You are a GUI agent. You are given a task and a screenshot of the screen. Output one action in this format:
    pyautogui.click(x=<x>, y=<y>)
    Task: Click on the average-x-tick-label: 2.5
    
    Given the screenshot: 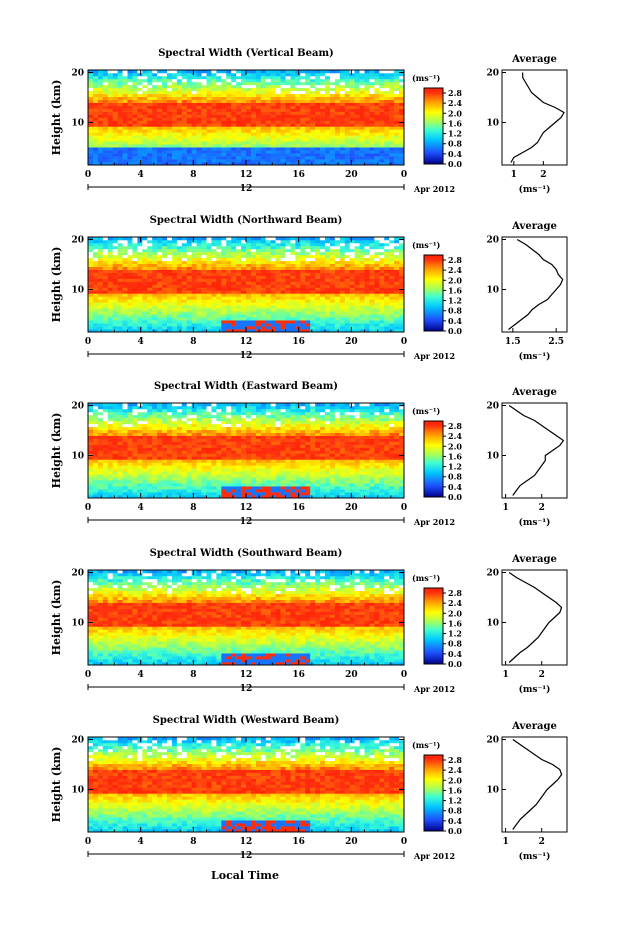 What is the action you would take?
    pyautogui.click(x=556, y=342)
    